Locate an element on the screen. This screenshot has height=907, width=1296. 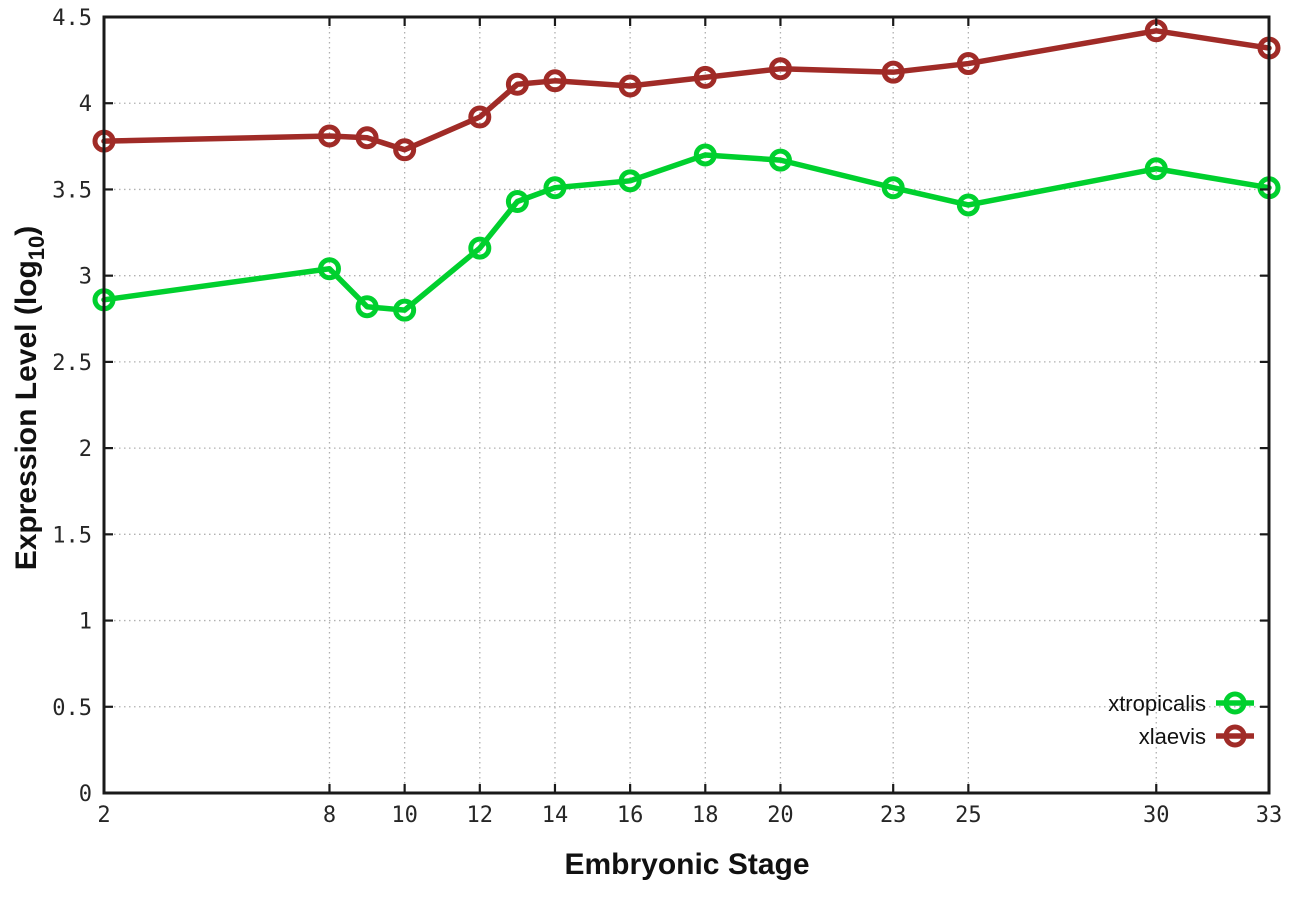
x-tick-label: 30 is located at coordinates (1156, 815).